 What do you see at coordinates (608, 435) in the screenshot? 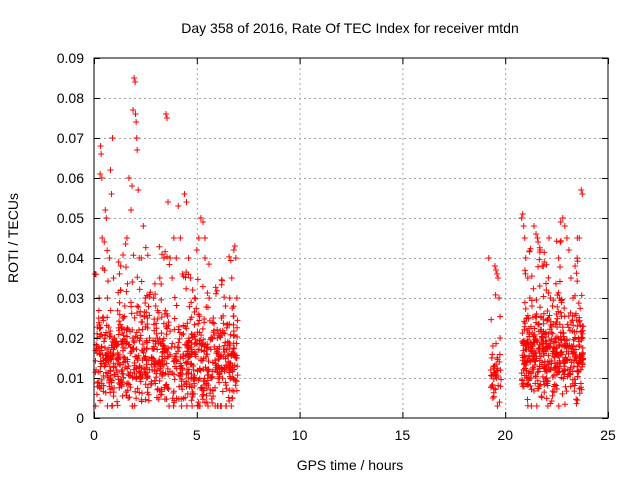
I see `x-tick-label: 25` at bounding box center [608, 435].